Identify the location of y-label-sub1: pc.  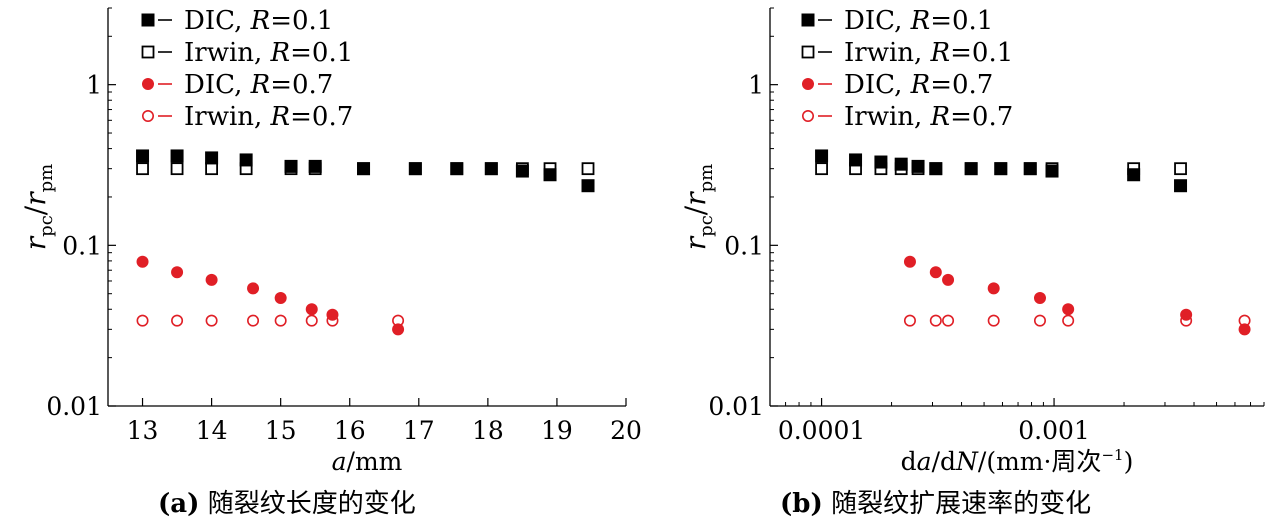
(706, 226).